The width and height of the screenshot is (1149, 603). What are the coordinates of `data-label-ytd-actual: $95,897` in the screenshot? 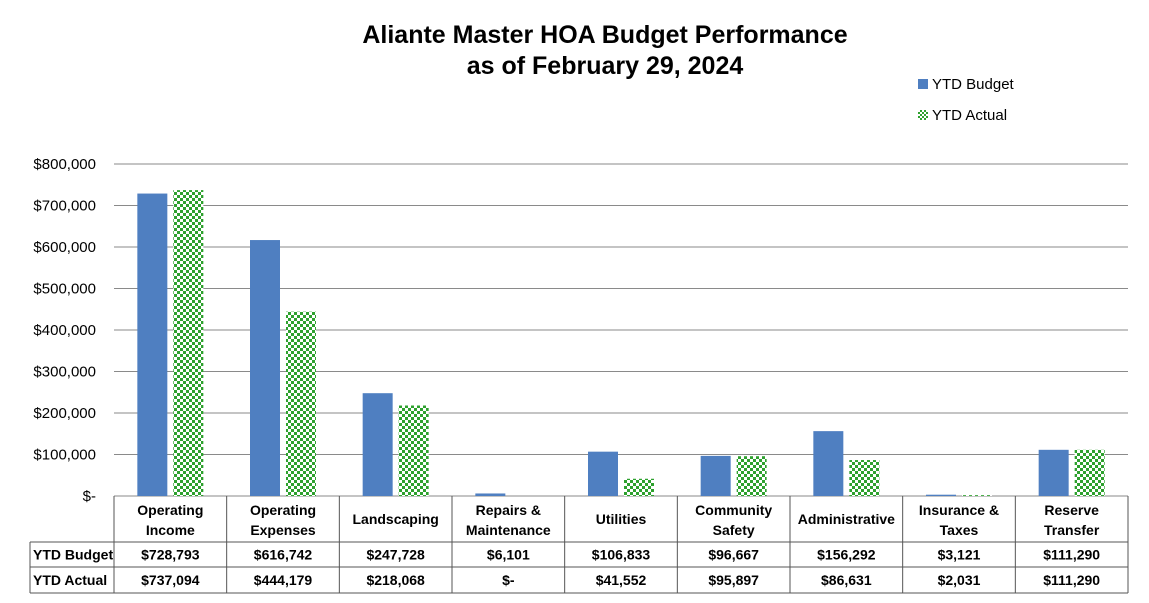 It's located at (733, 580).